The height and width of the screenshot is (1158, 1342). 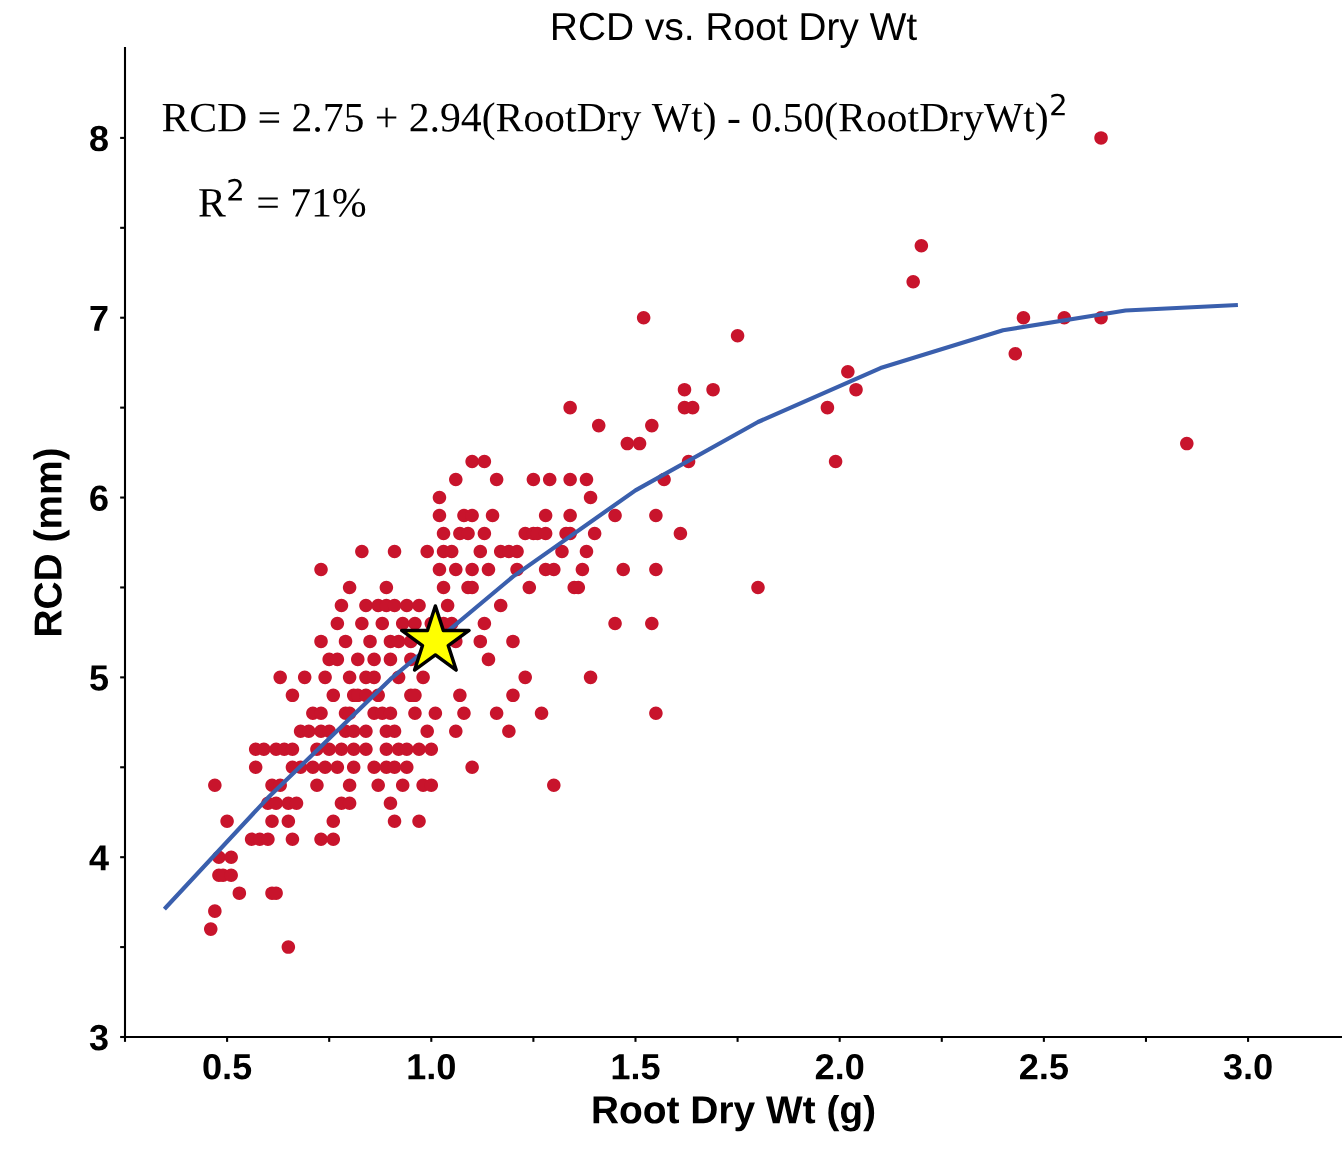 I want to click on x-tick-label: 2.5, so click(x=1044, y=1066).